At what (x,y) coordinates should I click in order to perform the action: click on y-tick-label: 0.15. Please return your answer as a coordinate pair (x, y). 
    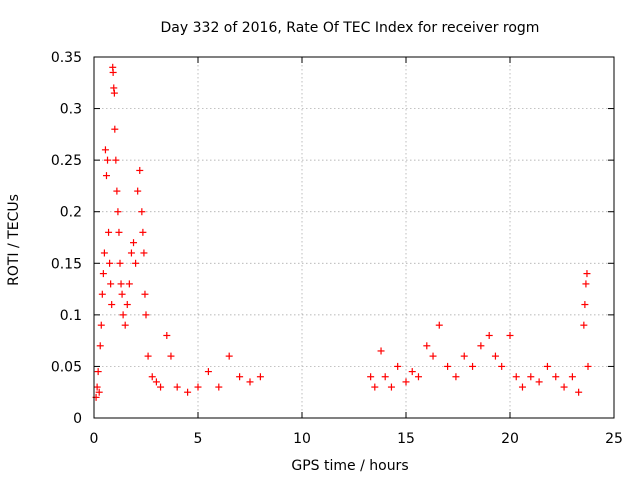
    Looking at the image, I should click on (66, 264).